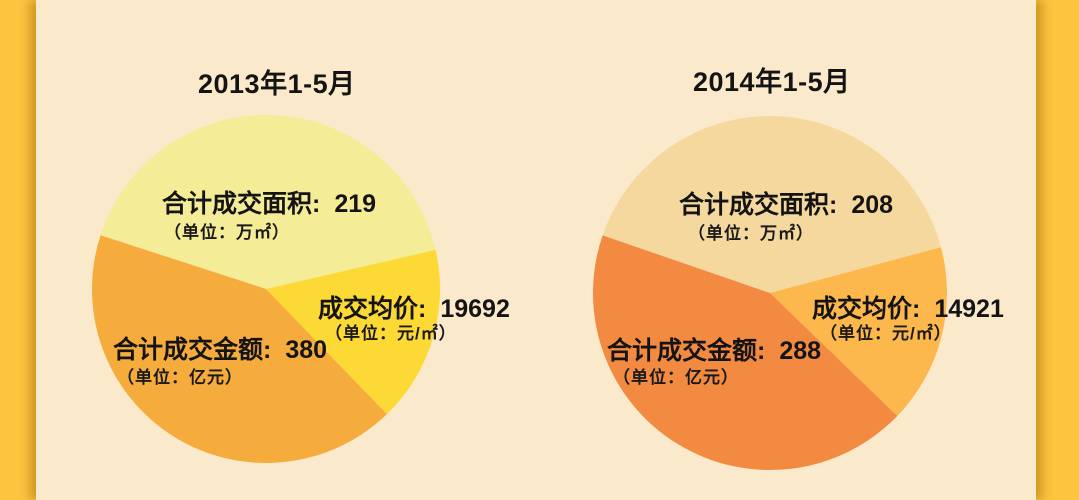  What do you see at coordinates (676, 377) in the screenshot?
I see `amount-unit-2014: （单位：亿元）` at bounding box center [676, 377].